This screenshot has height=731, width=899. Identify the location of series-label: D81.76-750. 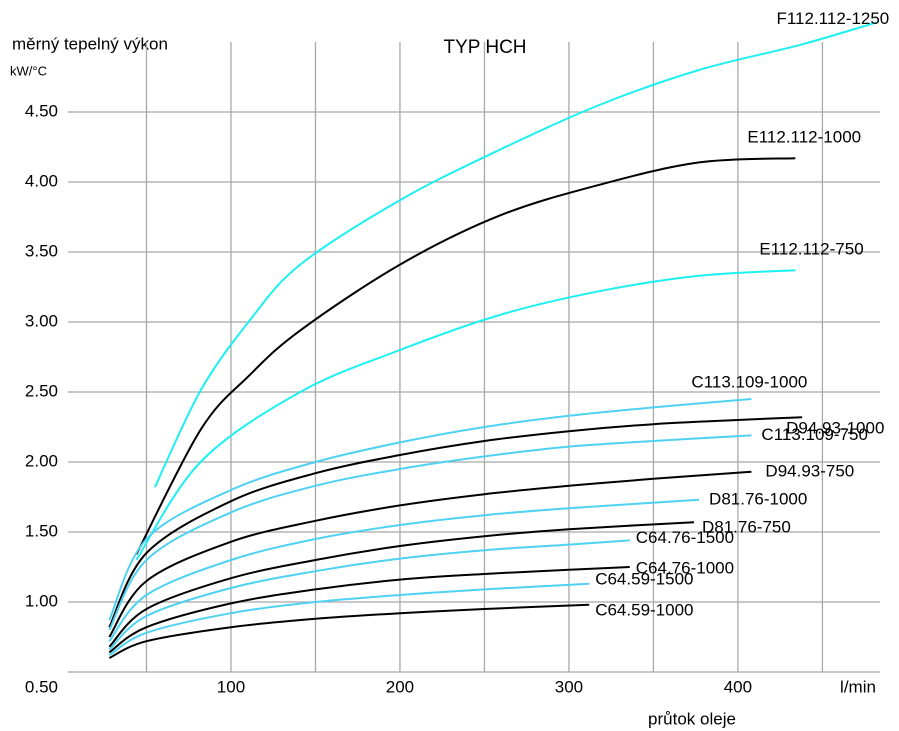
(746, 527).